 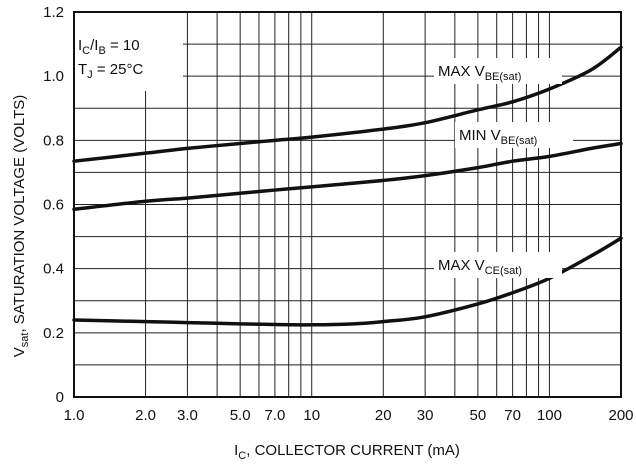 What do you see at coordinates (53, 269) in the screenshot?
I see `y-tick-label: 0.4` at bounding box center [53, 269].